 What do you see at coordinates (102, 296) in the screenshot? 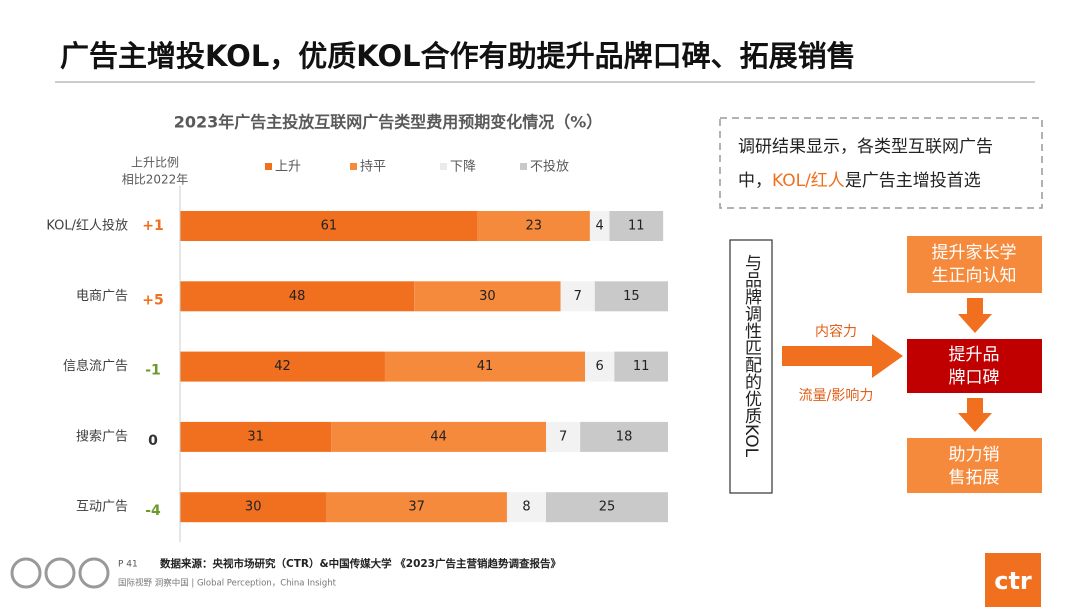
I see `category-label: 电商广告` at bounding box center [102, 296].